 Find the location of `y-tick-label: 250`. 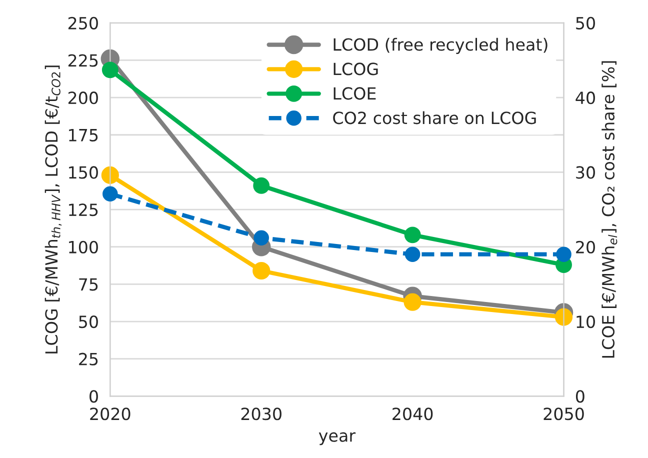

y-tick-label: 250 is located at coordinates (83, 23).